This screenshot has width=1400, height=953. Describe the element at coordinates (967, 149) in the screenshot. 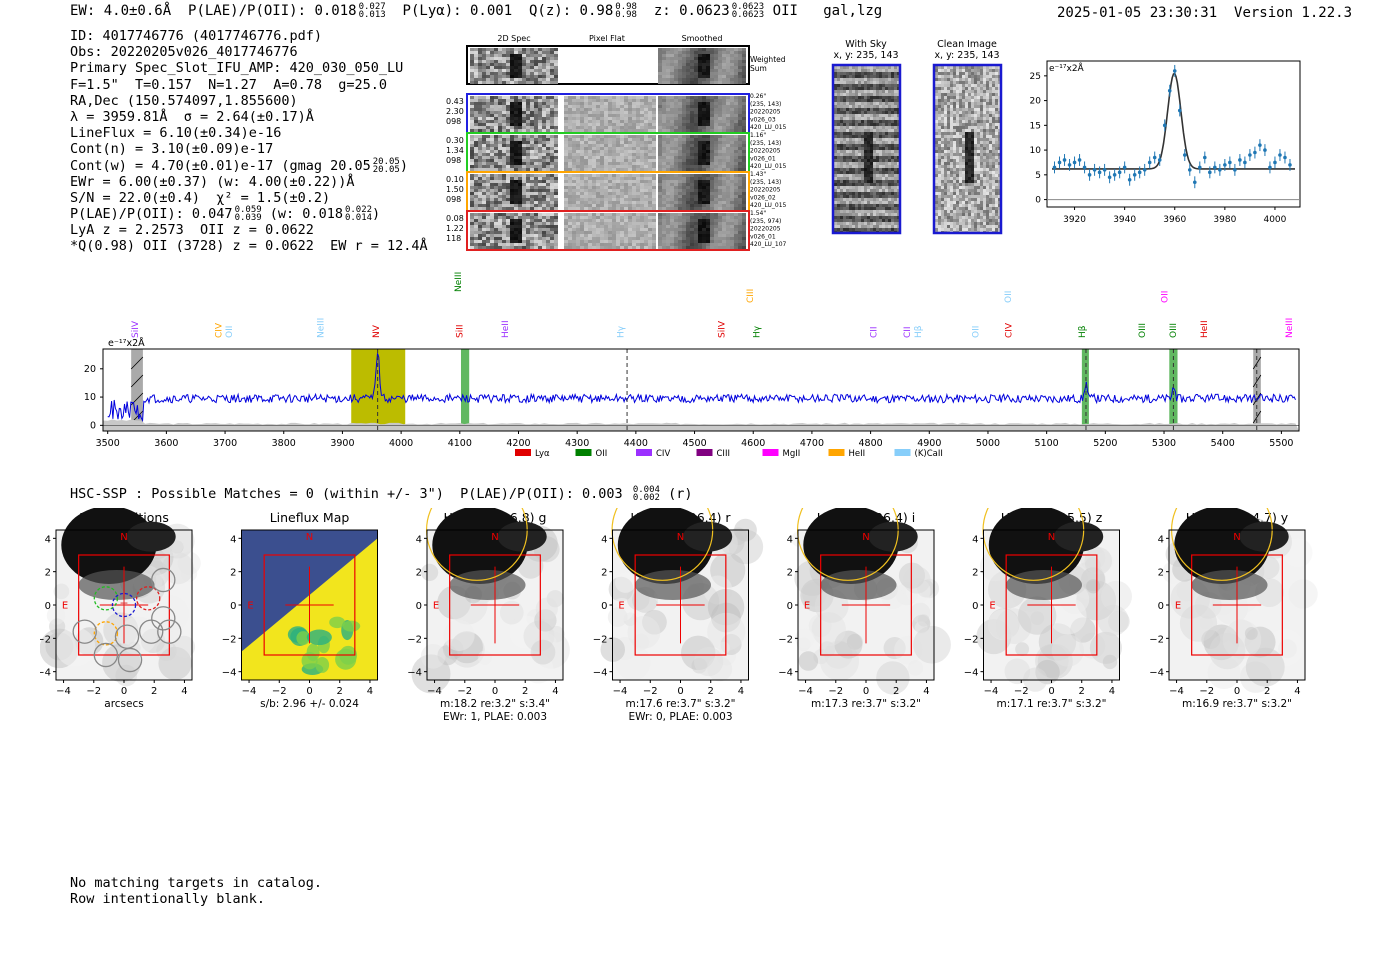

I see `sky-panel-frame` at that location.